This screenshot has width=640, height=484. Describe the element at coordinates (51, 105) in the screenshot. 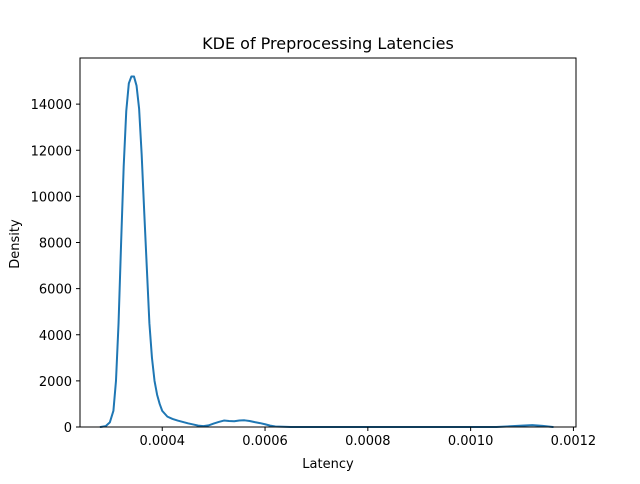

I see `y-tick-label: 14000` at that location.